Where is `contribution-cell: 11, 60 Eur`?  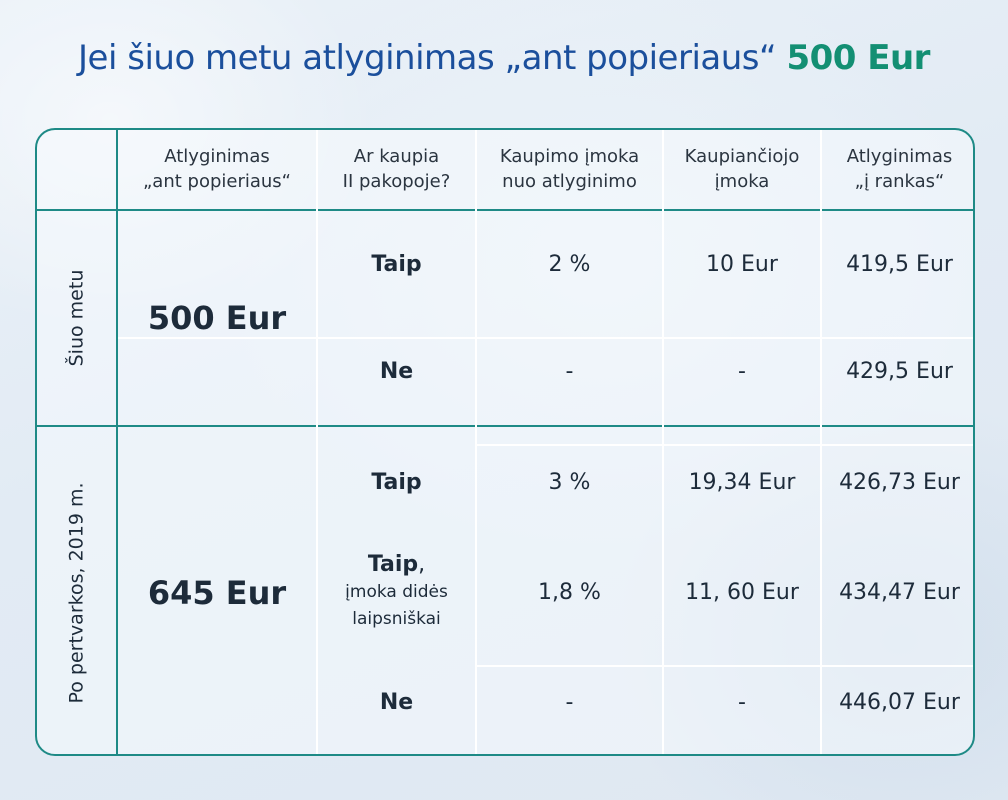 contribution-cell: 11, 60 Eur is located at coordinates (742, 592).